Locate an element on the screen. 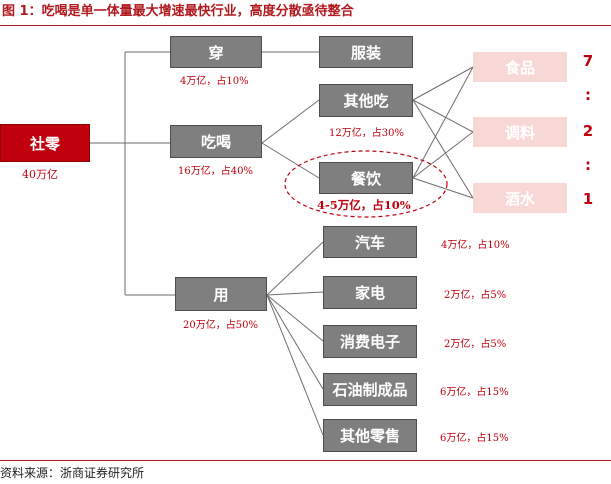  wear-label: 穿 is located at coordinates (216, 52).